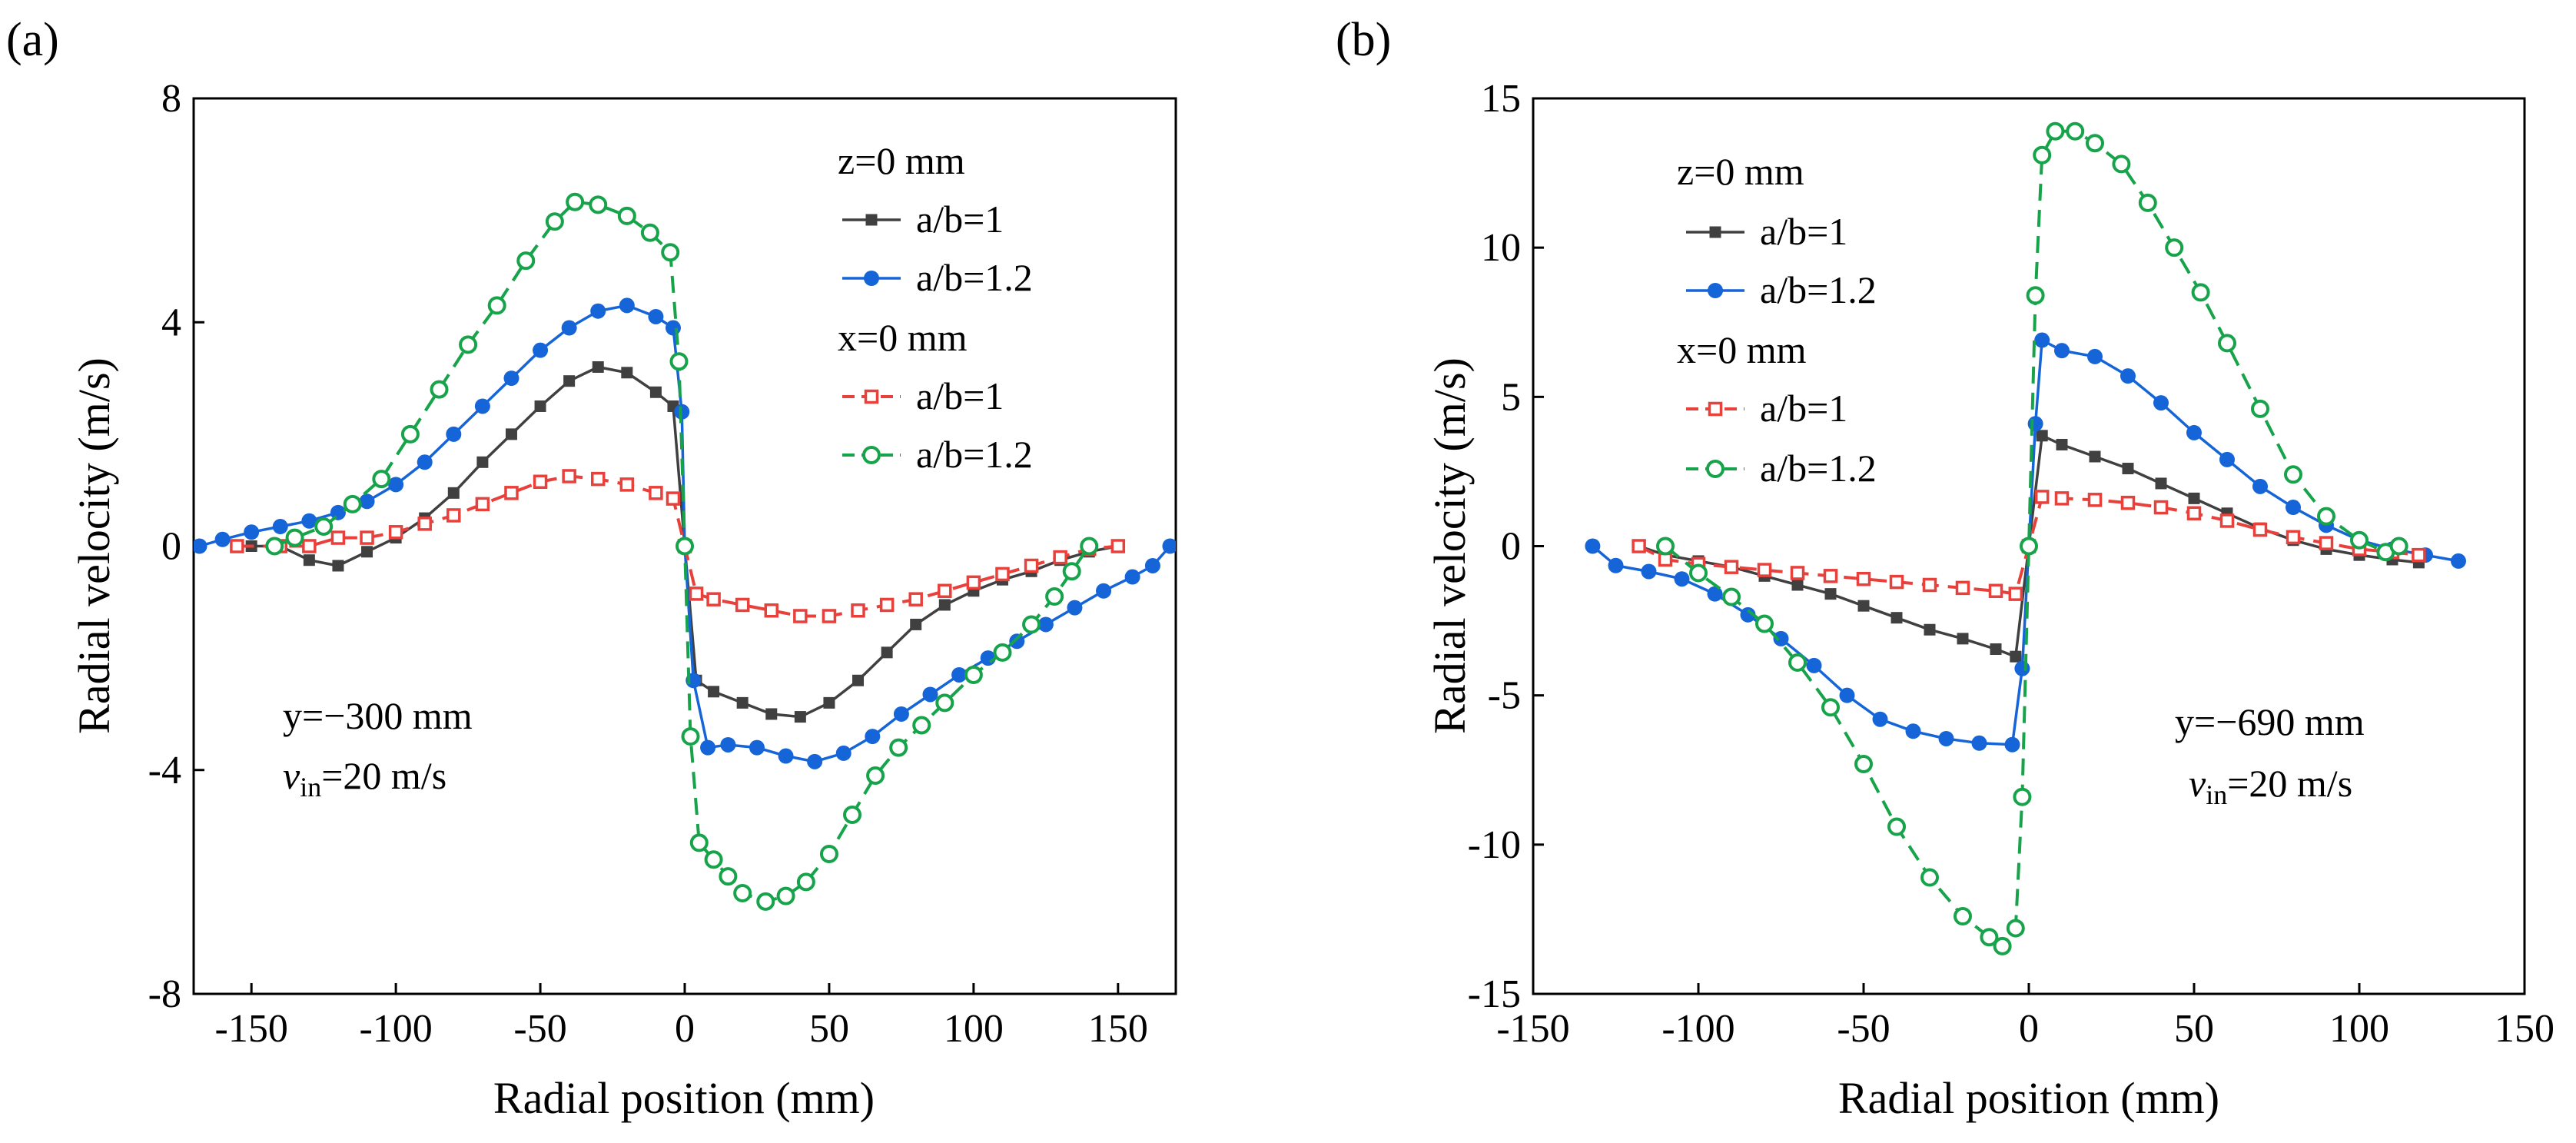 The height and width of the screenshot is (1143, 2576). Describe the element at coordinates (2194, 1029) in the screenshot. I see `x-tick-label: 50` at that location.